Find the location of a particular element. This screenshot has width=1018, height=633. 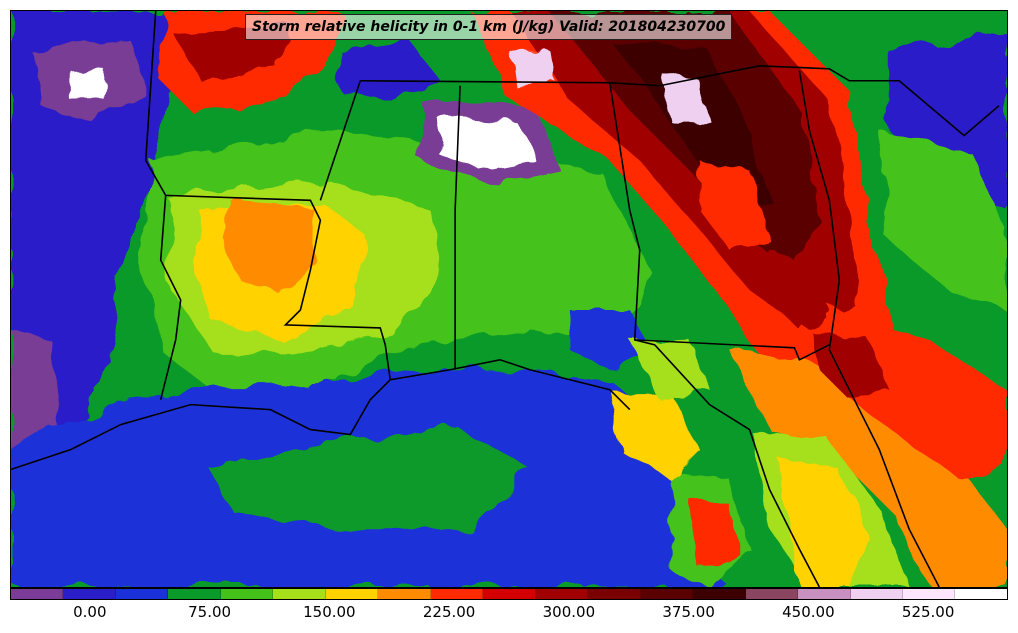

colorbar-tick-label: 450.00 is located at coordinates (808, 612).